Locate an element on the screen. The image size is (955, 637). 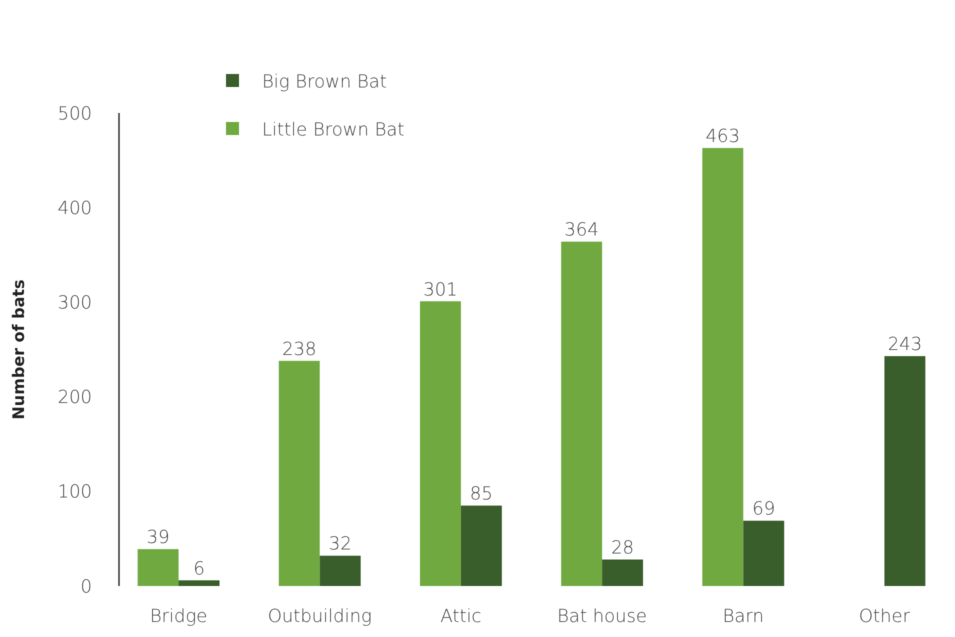
legend-label: Little Brown Bat is located at coordinates (333, 129).